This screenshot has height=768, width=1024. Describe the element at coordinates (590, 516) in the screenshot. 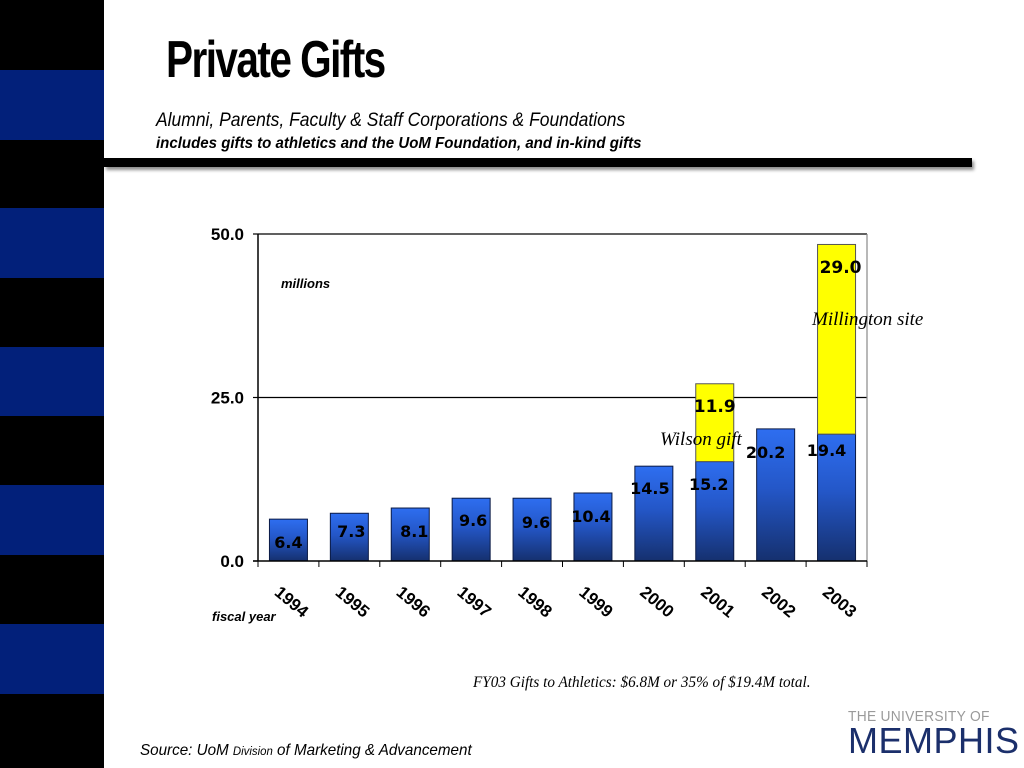

I see `bar-value-label: 10.4` at that location.